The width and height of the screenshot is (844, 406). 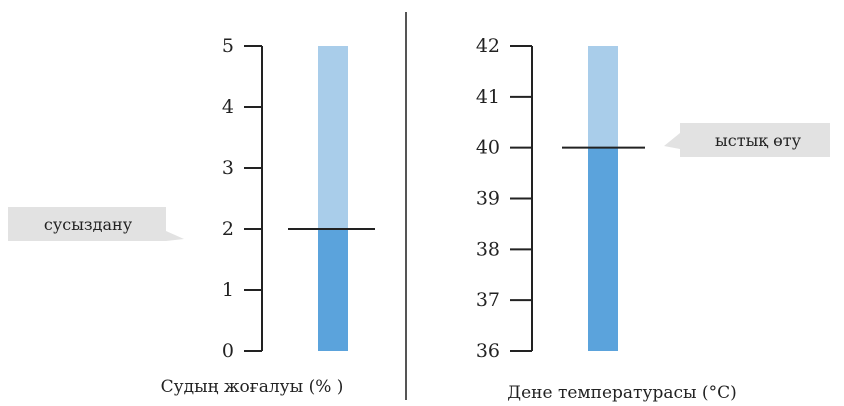 I want to click on water-loss-tick-label: 4, so click(x=228, y=107).